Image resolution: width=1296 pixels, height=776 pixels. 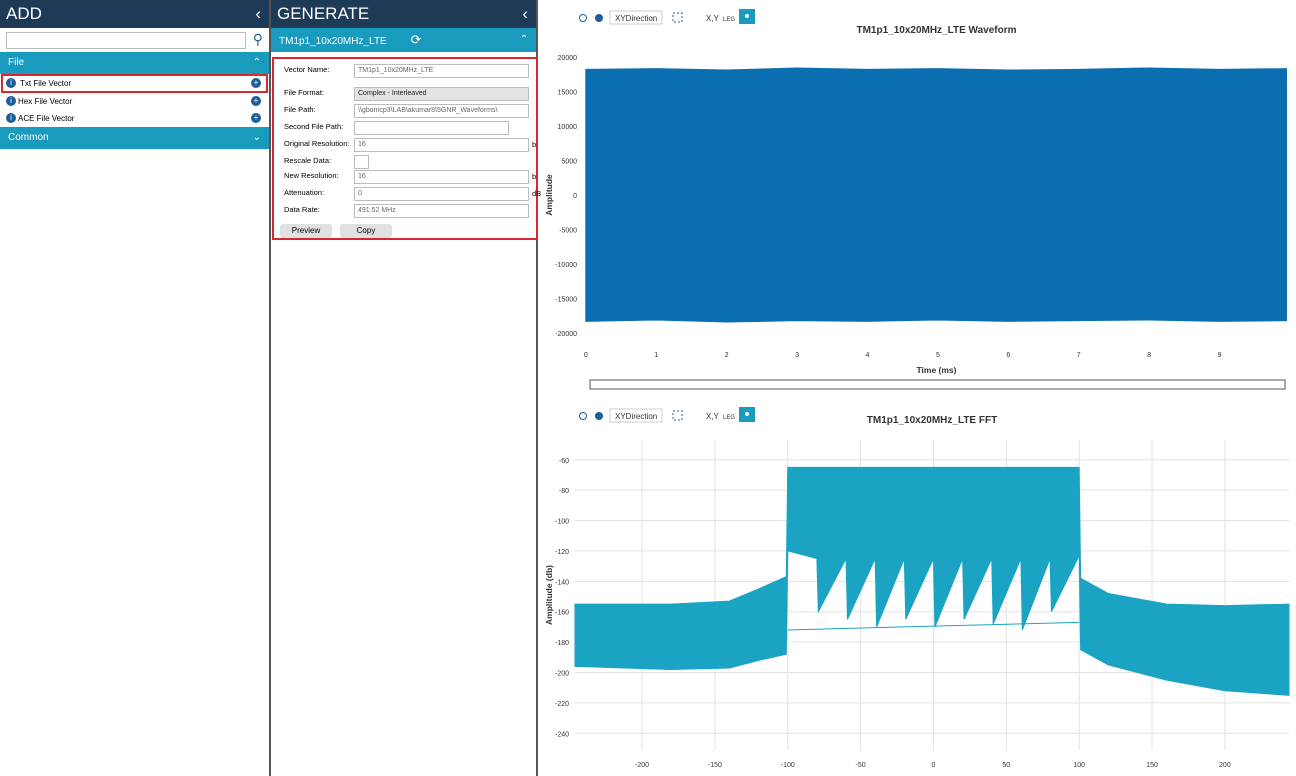 What do you see at coordinates (932, 420) in the screenshot?
I see `chart-title: TM1p1_10x20MHz_LTE FFT` at bounding box center [932, 420].